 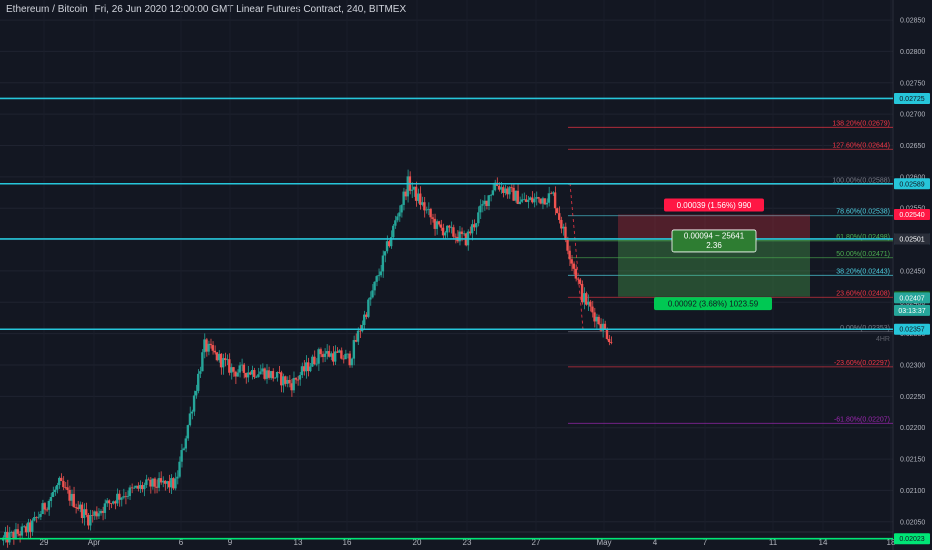 I want to click on x-tick-label: 14, so click(x=823, y=542).